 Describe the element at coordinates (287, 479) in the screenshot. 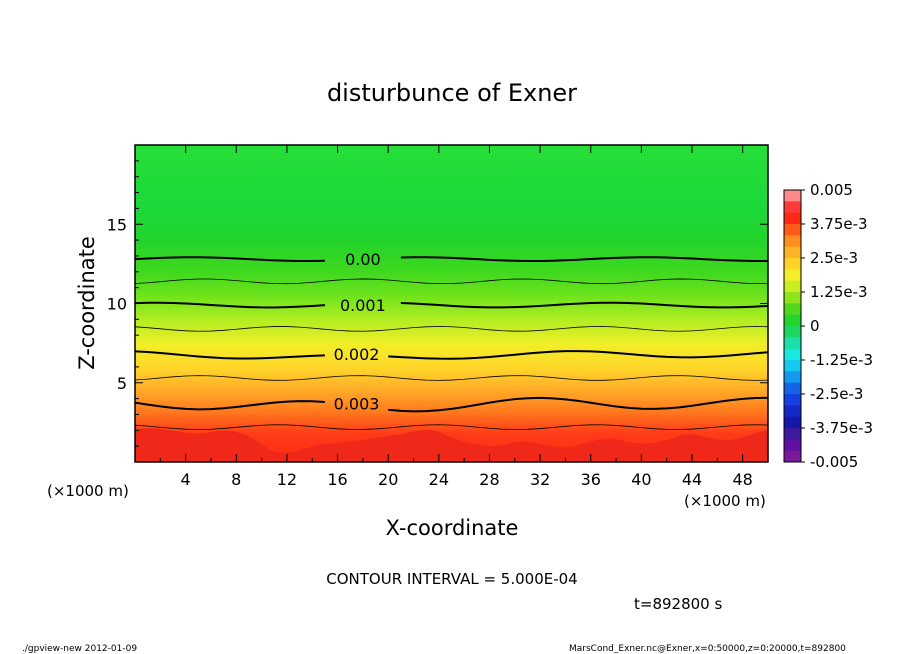

I see `x-tick-label: 12` at that location.